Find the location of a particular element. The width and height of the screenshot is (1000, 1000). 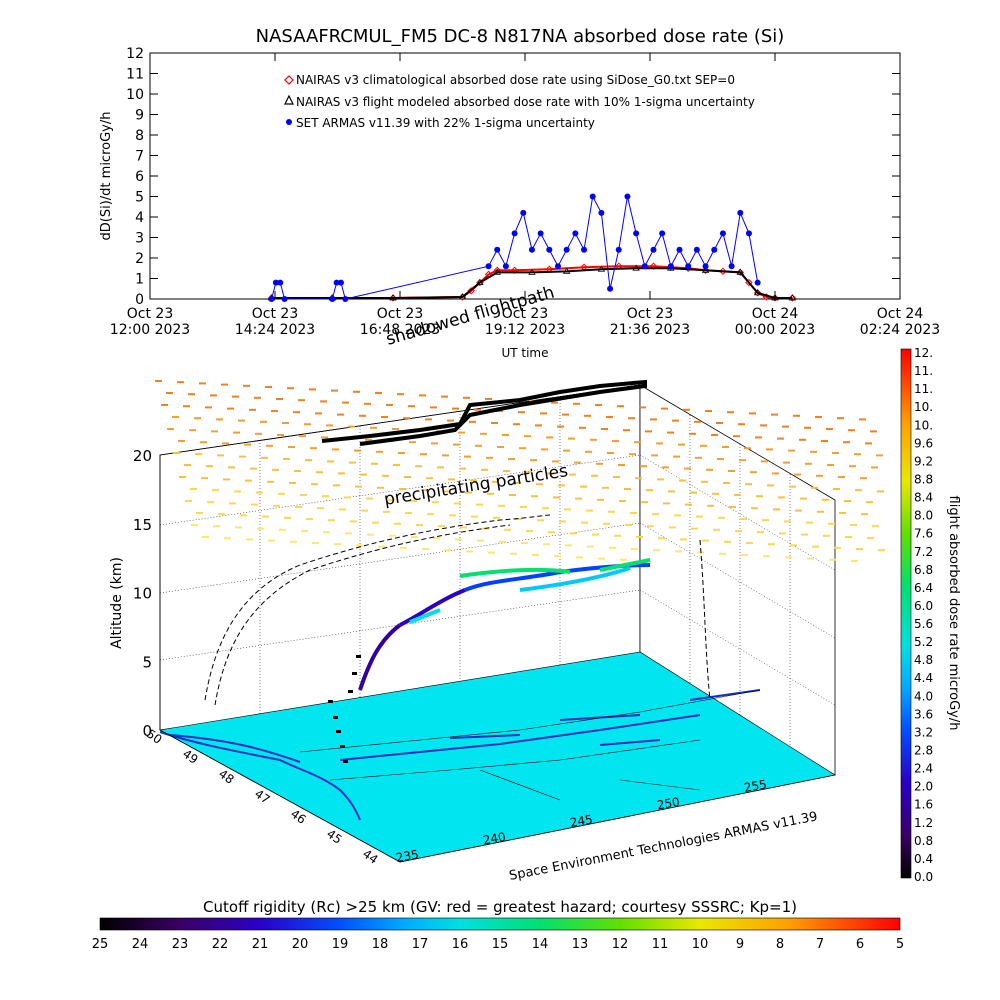

coastline is located at coordinates (460, 755).